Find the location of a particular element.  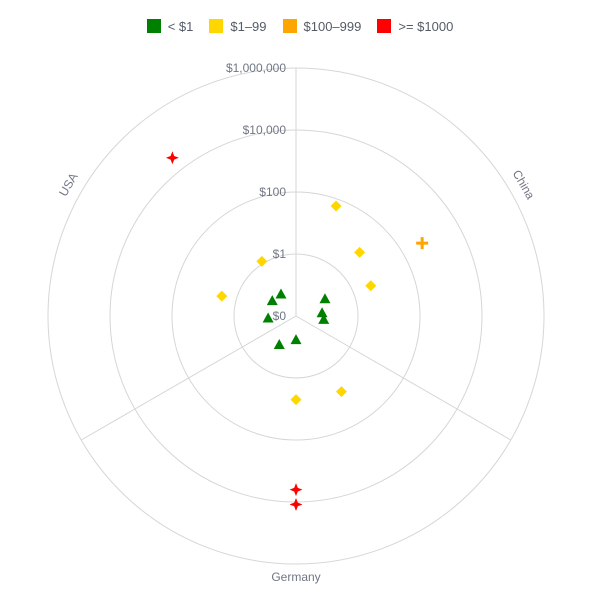

legend-label-under-1: < $1 is located at coordinates (180, 26).